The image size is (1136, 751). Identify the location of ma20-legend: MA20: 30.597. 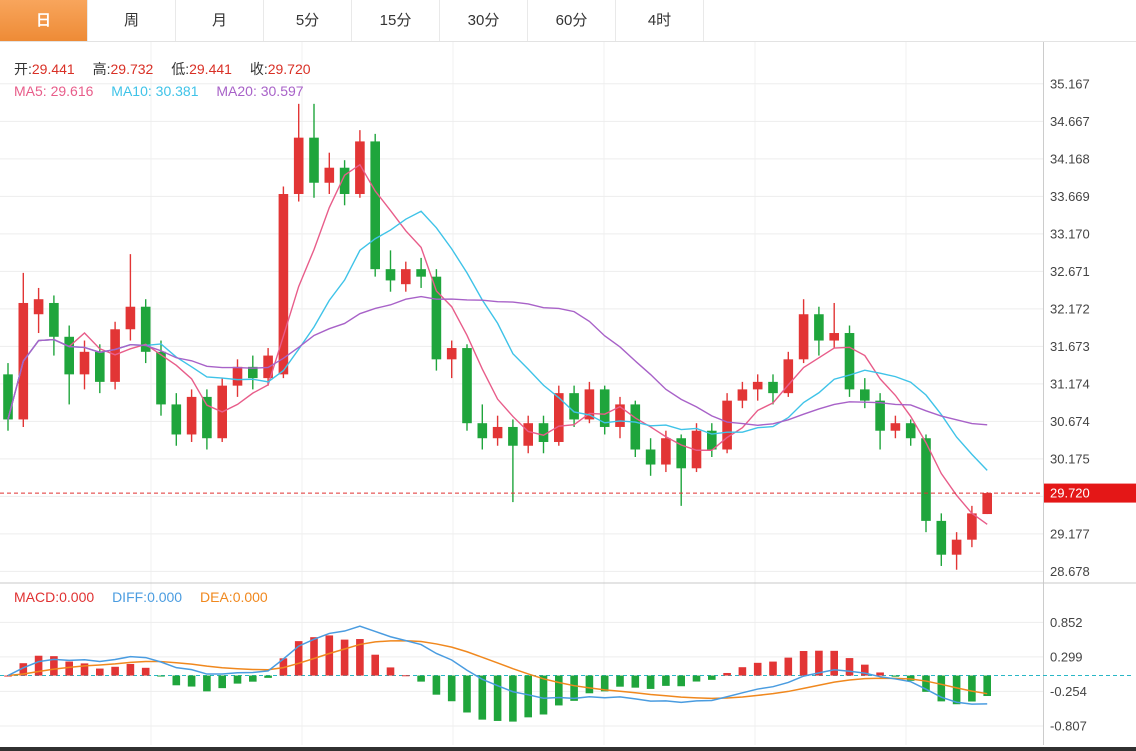
(259, 91).